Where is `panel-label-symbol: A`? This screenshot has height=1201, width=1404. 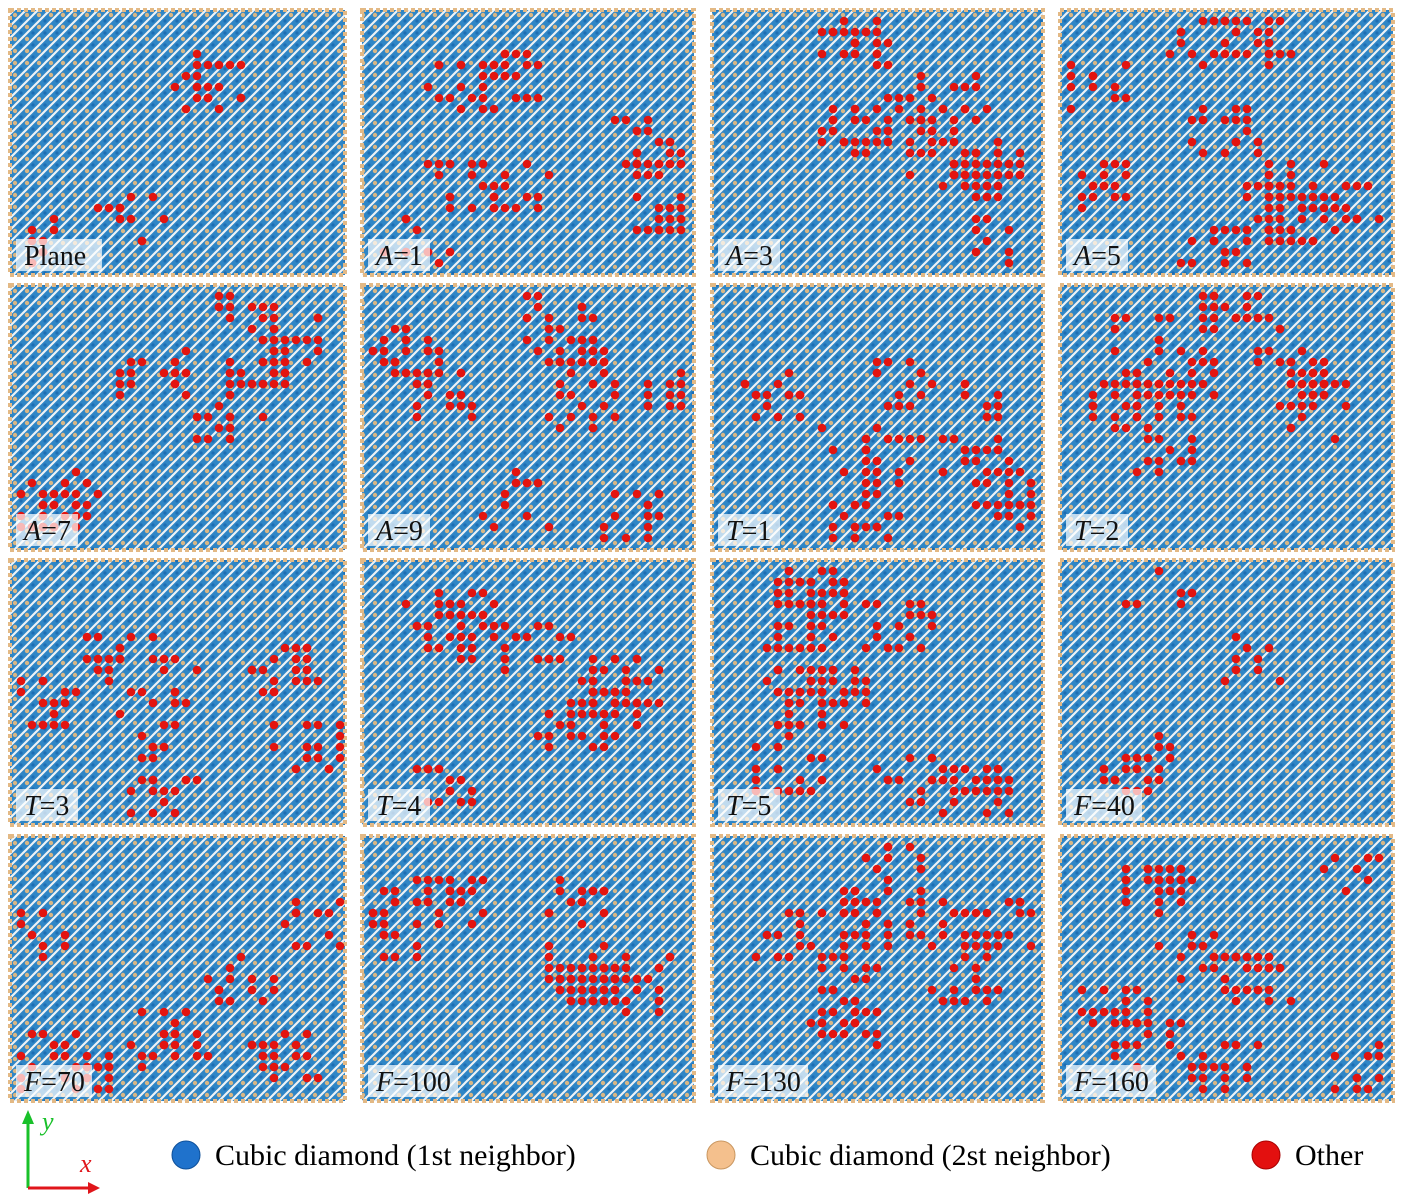
panel-label-symbol: A is located at coordinates (734, 256).